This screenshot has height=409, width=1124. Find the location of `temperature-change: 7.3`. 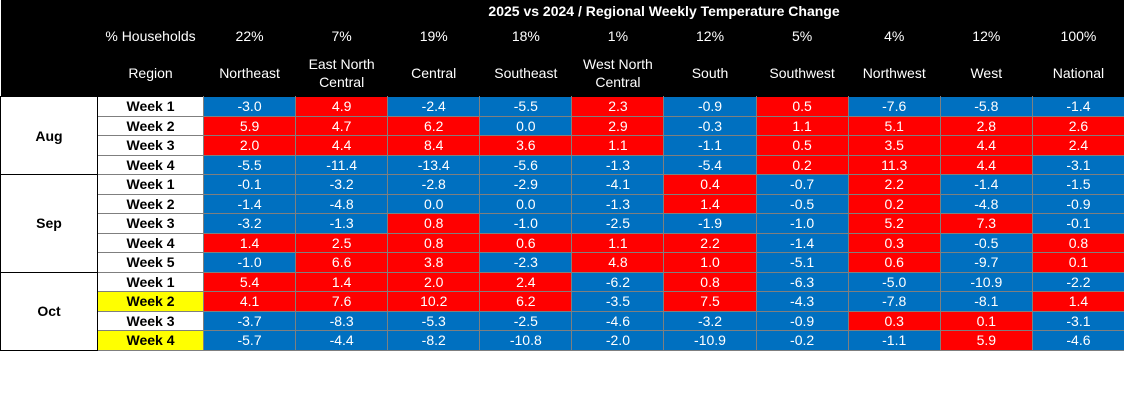

temperature-change: 7.3 is located at coordinates (986, 223).